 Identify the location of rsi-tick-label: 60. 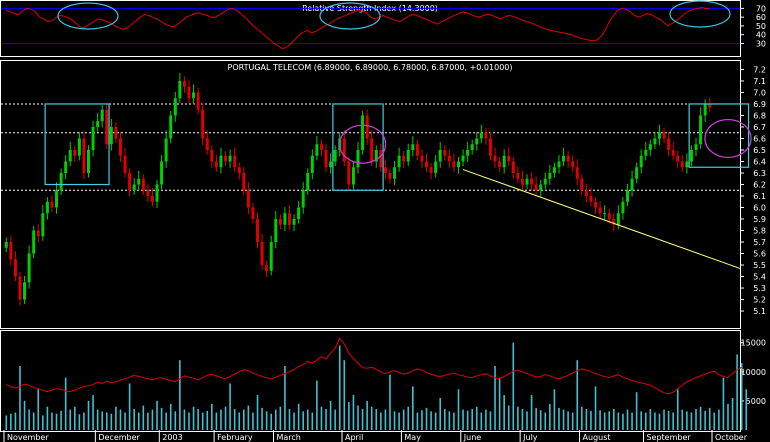
(761, 17).